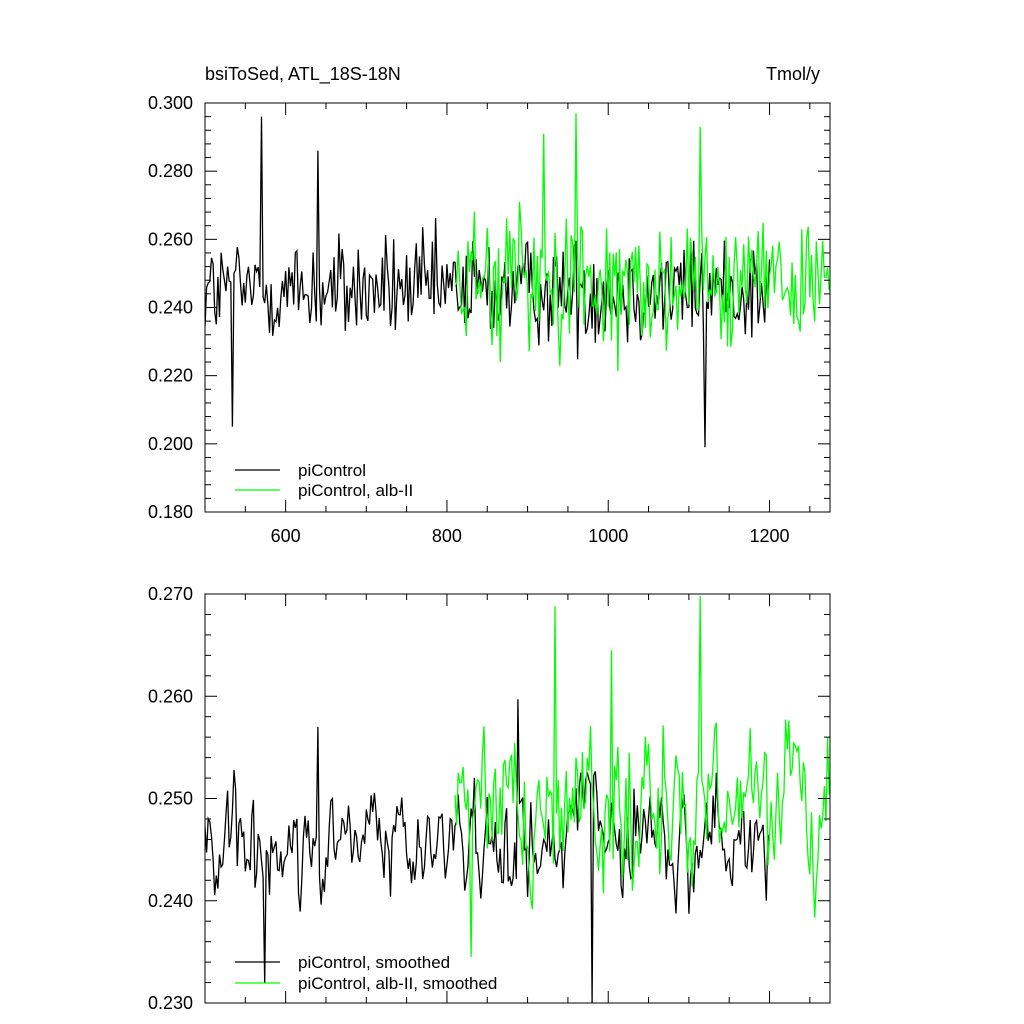  I want to click on top-ytick-label: 0.280, so click(170, 171).